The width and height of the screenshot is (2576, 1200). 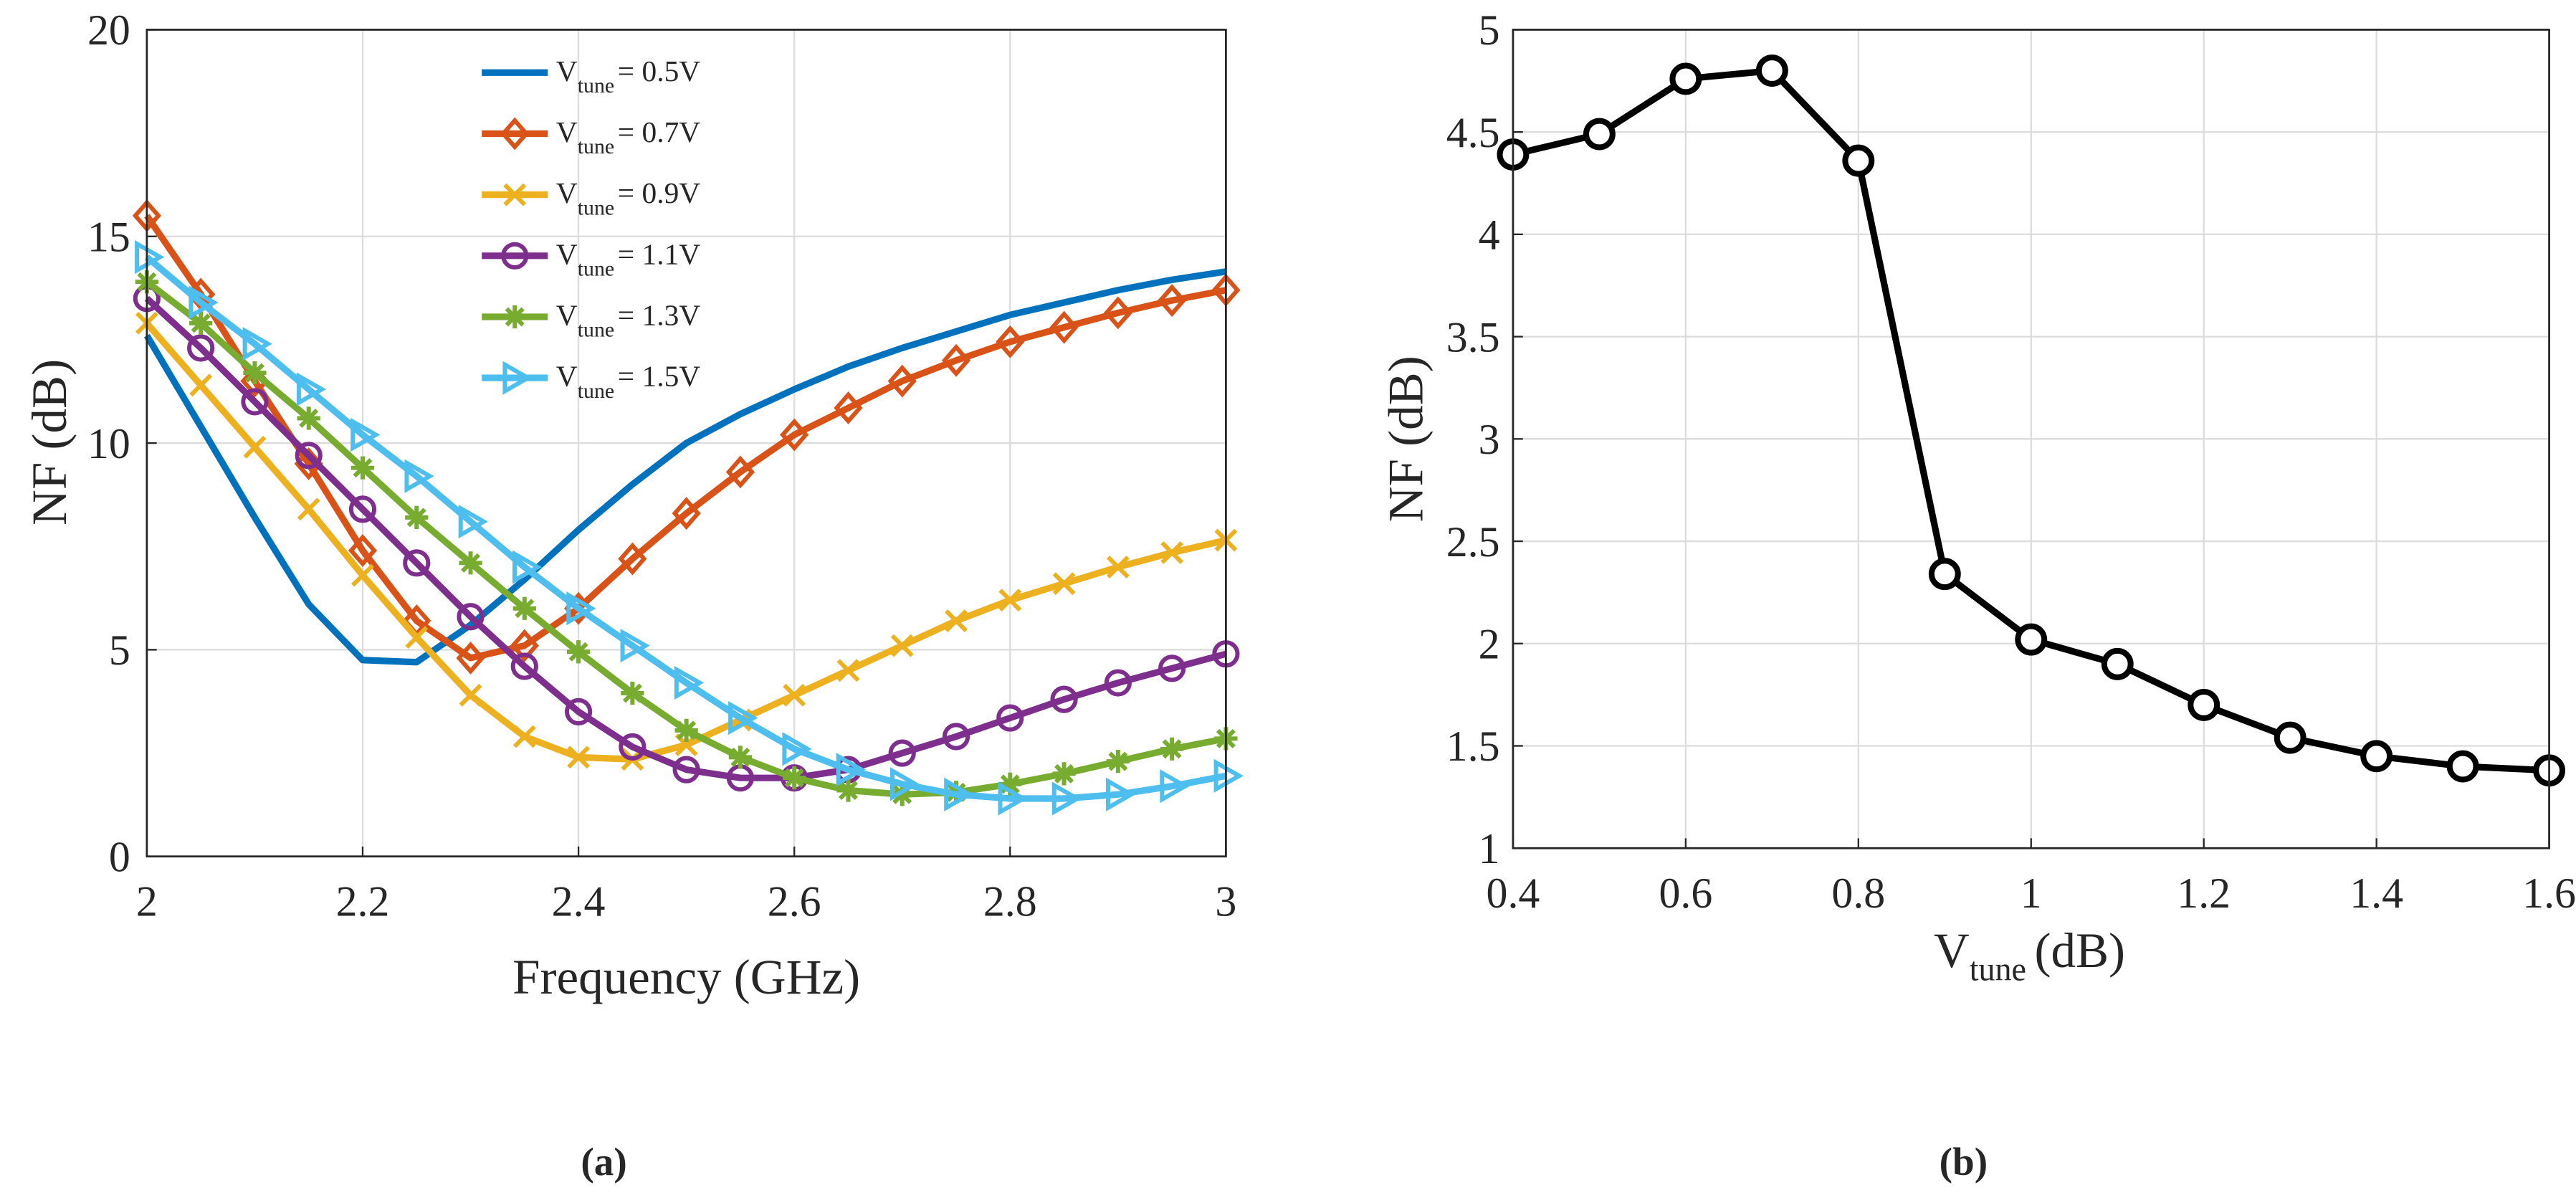 I want to click on chart-a-series-3-point-16-shape, so click(x=1010, y=718).